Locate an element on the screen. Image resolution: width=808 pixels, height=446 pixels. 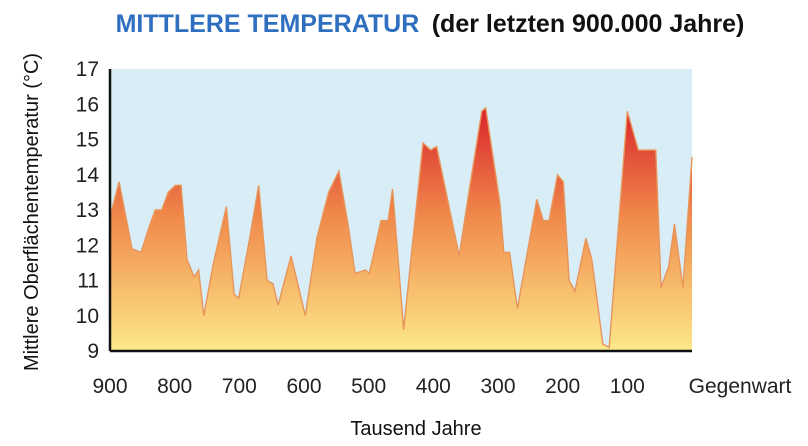
y-tick-label: 16 is located at coordinates (87, 104).